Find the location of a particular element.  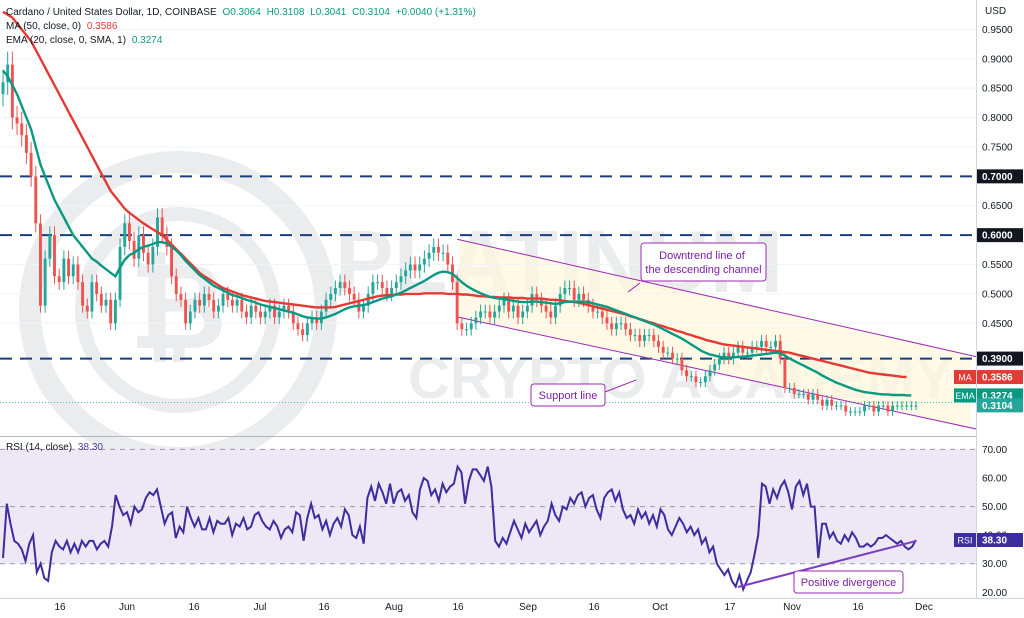

badge-tag-text: MA is located at coordinates (965, 378).